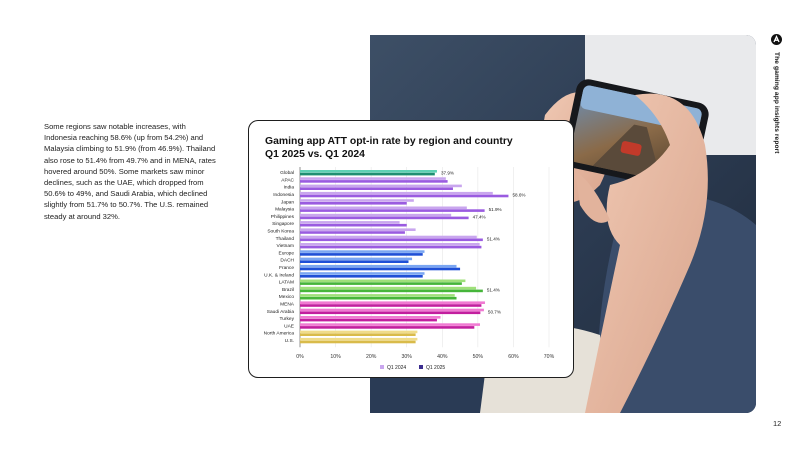  Describe the element at coordinates (285, 246) in the screenshot. I see `category-label: Vietnam` at that location.